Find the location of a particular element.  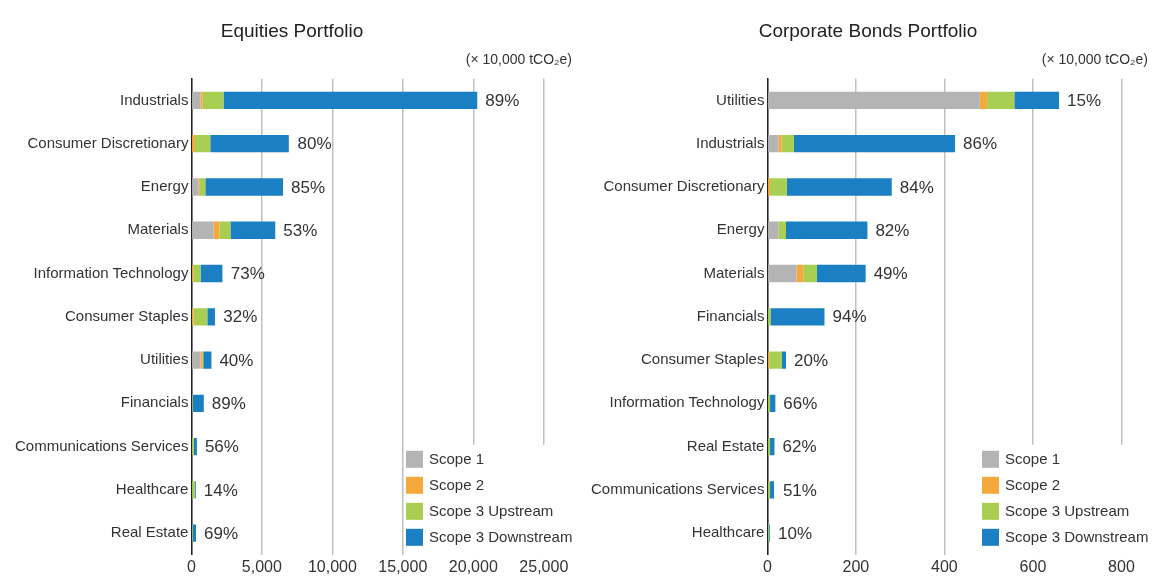

annotation: 20% is located at coordinates (811, 360).